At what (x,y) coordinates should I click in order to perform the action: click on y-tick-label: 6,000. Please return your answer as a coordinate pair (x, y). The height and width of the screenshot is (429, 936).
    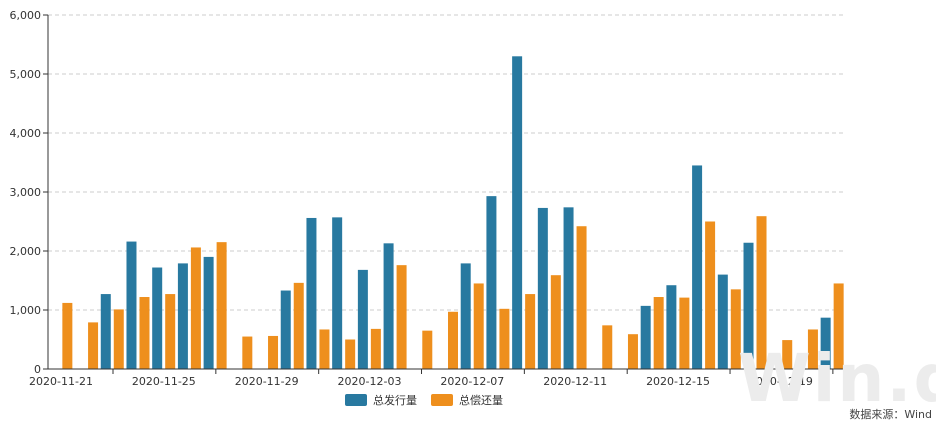
    Looking at the image, I should click on (26, 15).